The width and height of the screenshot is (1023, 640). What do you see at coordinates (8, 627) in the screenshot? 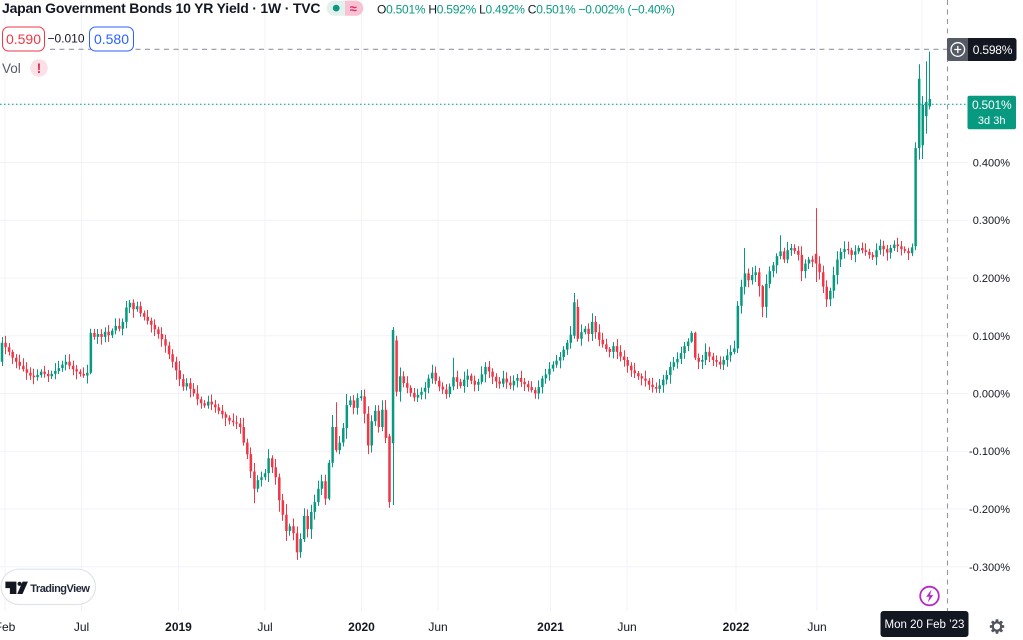
I see `svg-text: Feb` at bounding box center [8, 627].